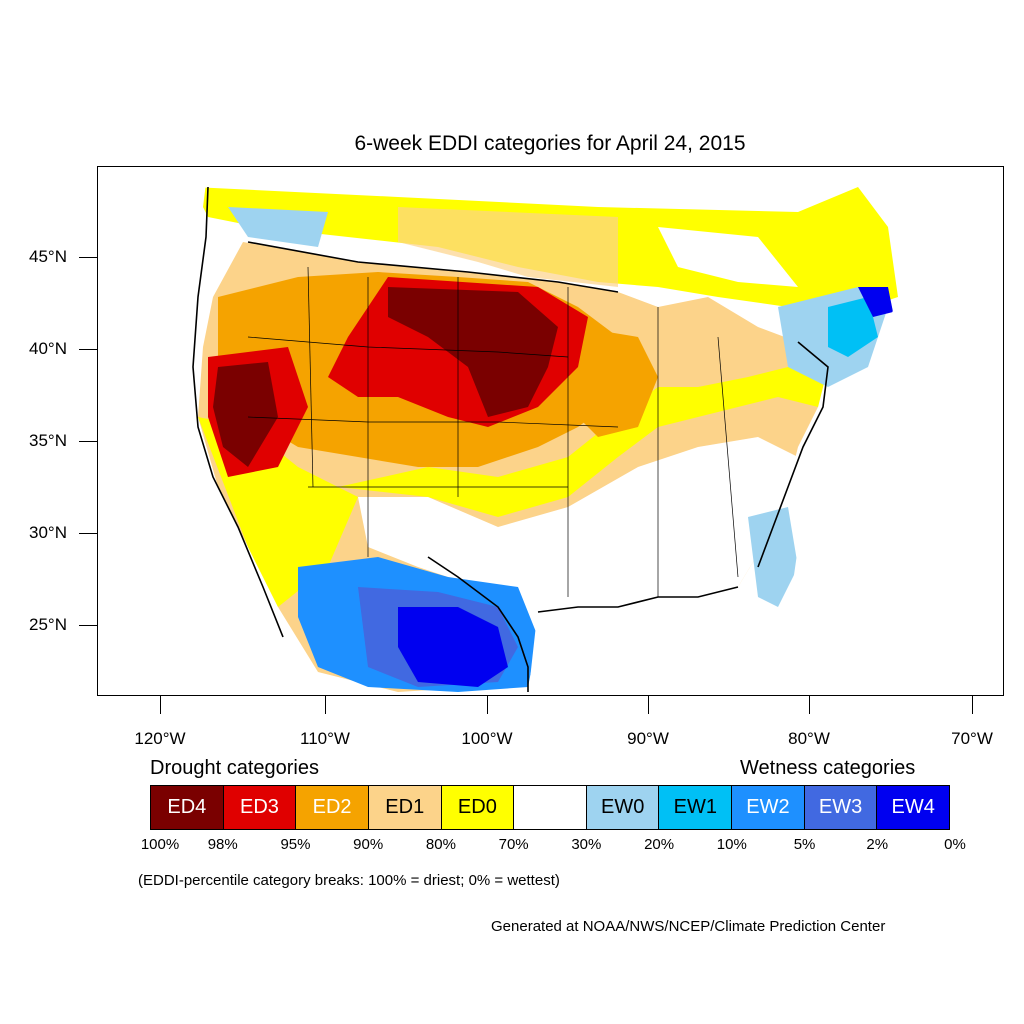  What do you see at coordinates (487, 738) in the screenshot?
I see `lon-label-100: 100°W` at bounding box center [487, 738].